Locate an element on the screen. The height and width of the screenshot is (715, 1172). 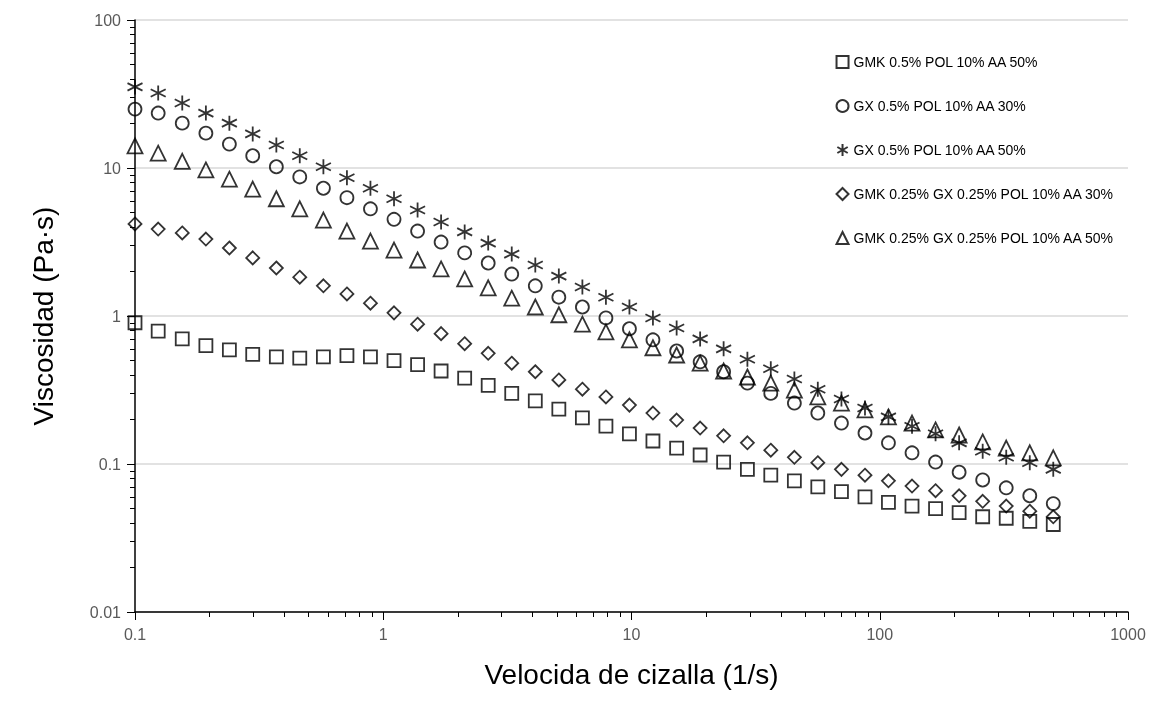
legend-label: GMK 0.25% GX 0.25% POL 10% AA 50% is located at coordinates (983, 238).